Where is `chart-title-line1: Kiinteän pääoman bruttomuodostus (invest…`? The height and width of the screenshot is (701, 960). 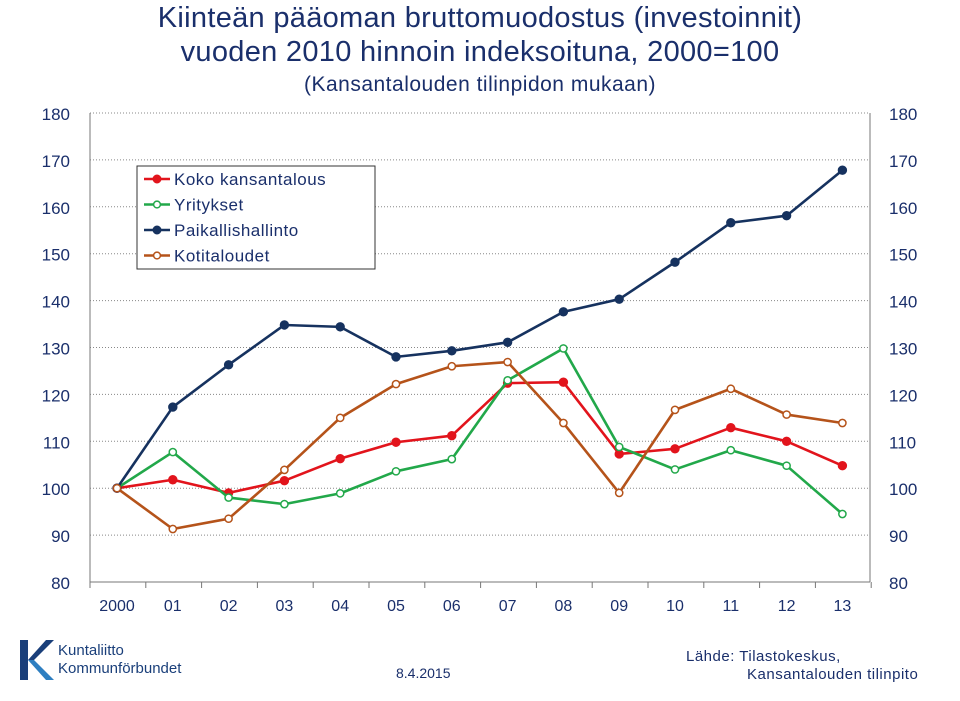 chart-title-line1: Kiinteän pääoman bruttomuodostus (invest… is located at coordinates (480, 18).